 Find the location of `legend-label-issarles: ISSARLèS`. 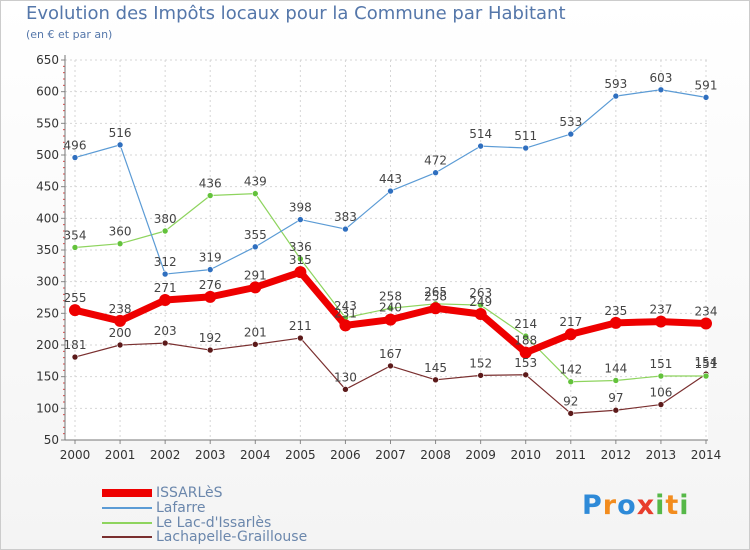

legend-label-issarles: ISSARLèS is located at coordinates (189, 493).